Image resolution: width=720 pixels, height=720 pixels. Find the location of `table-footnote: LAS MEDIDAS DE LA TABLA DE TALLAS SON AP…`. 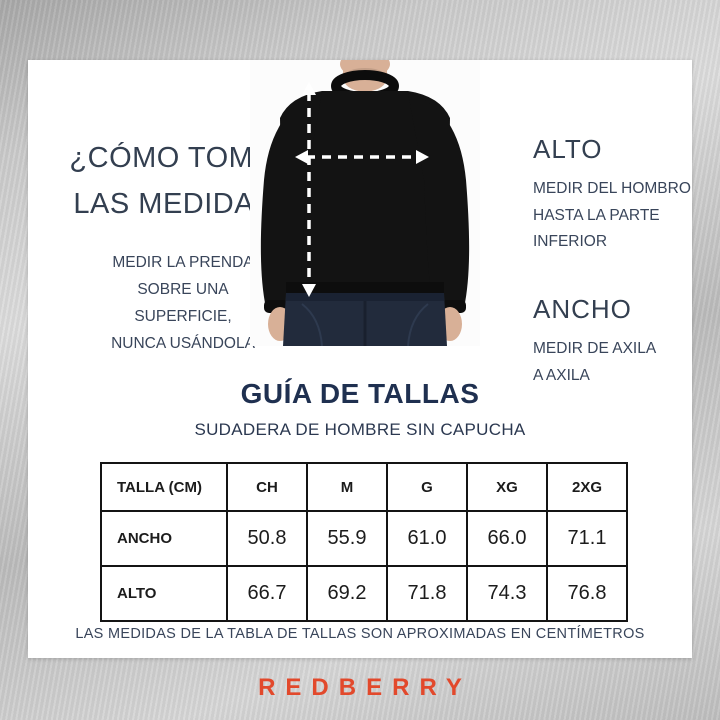

table-footnote: LAS MEDIDAS DE LA TABLA DE TALLAS SON AP… is located at coordinates (360, 634).